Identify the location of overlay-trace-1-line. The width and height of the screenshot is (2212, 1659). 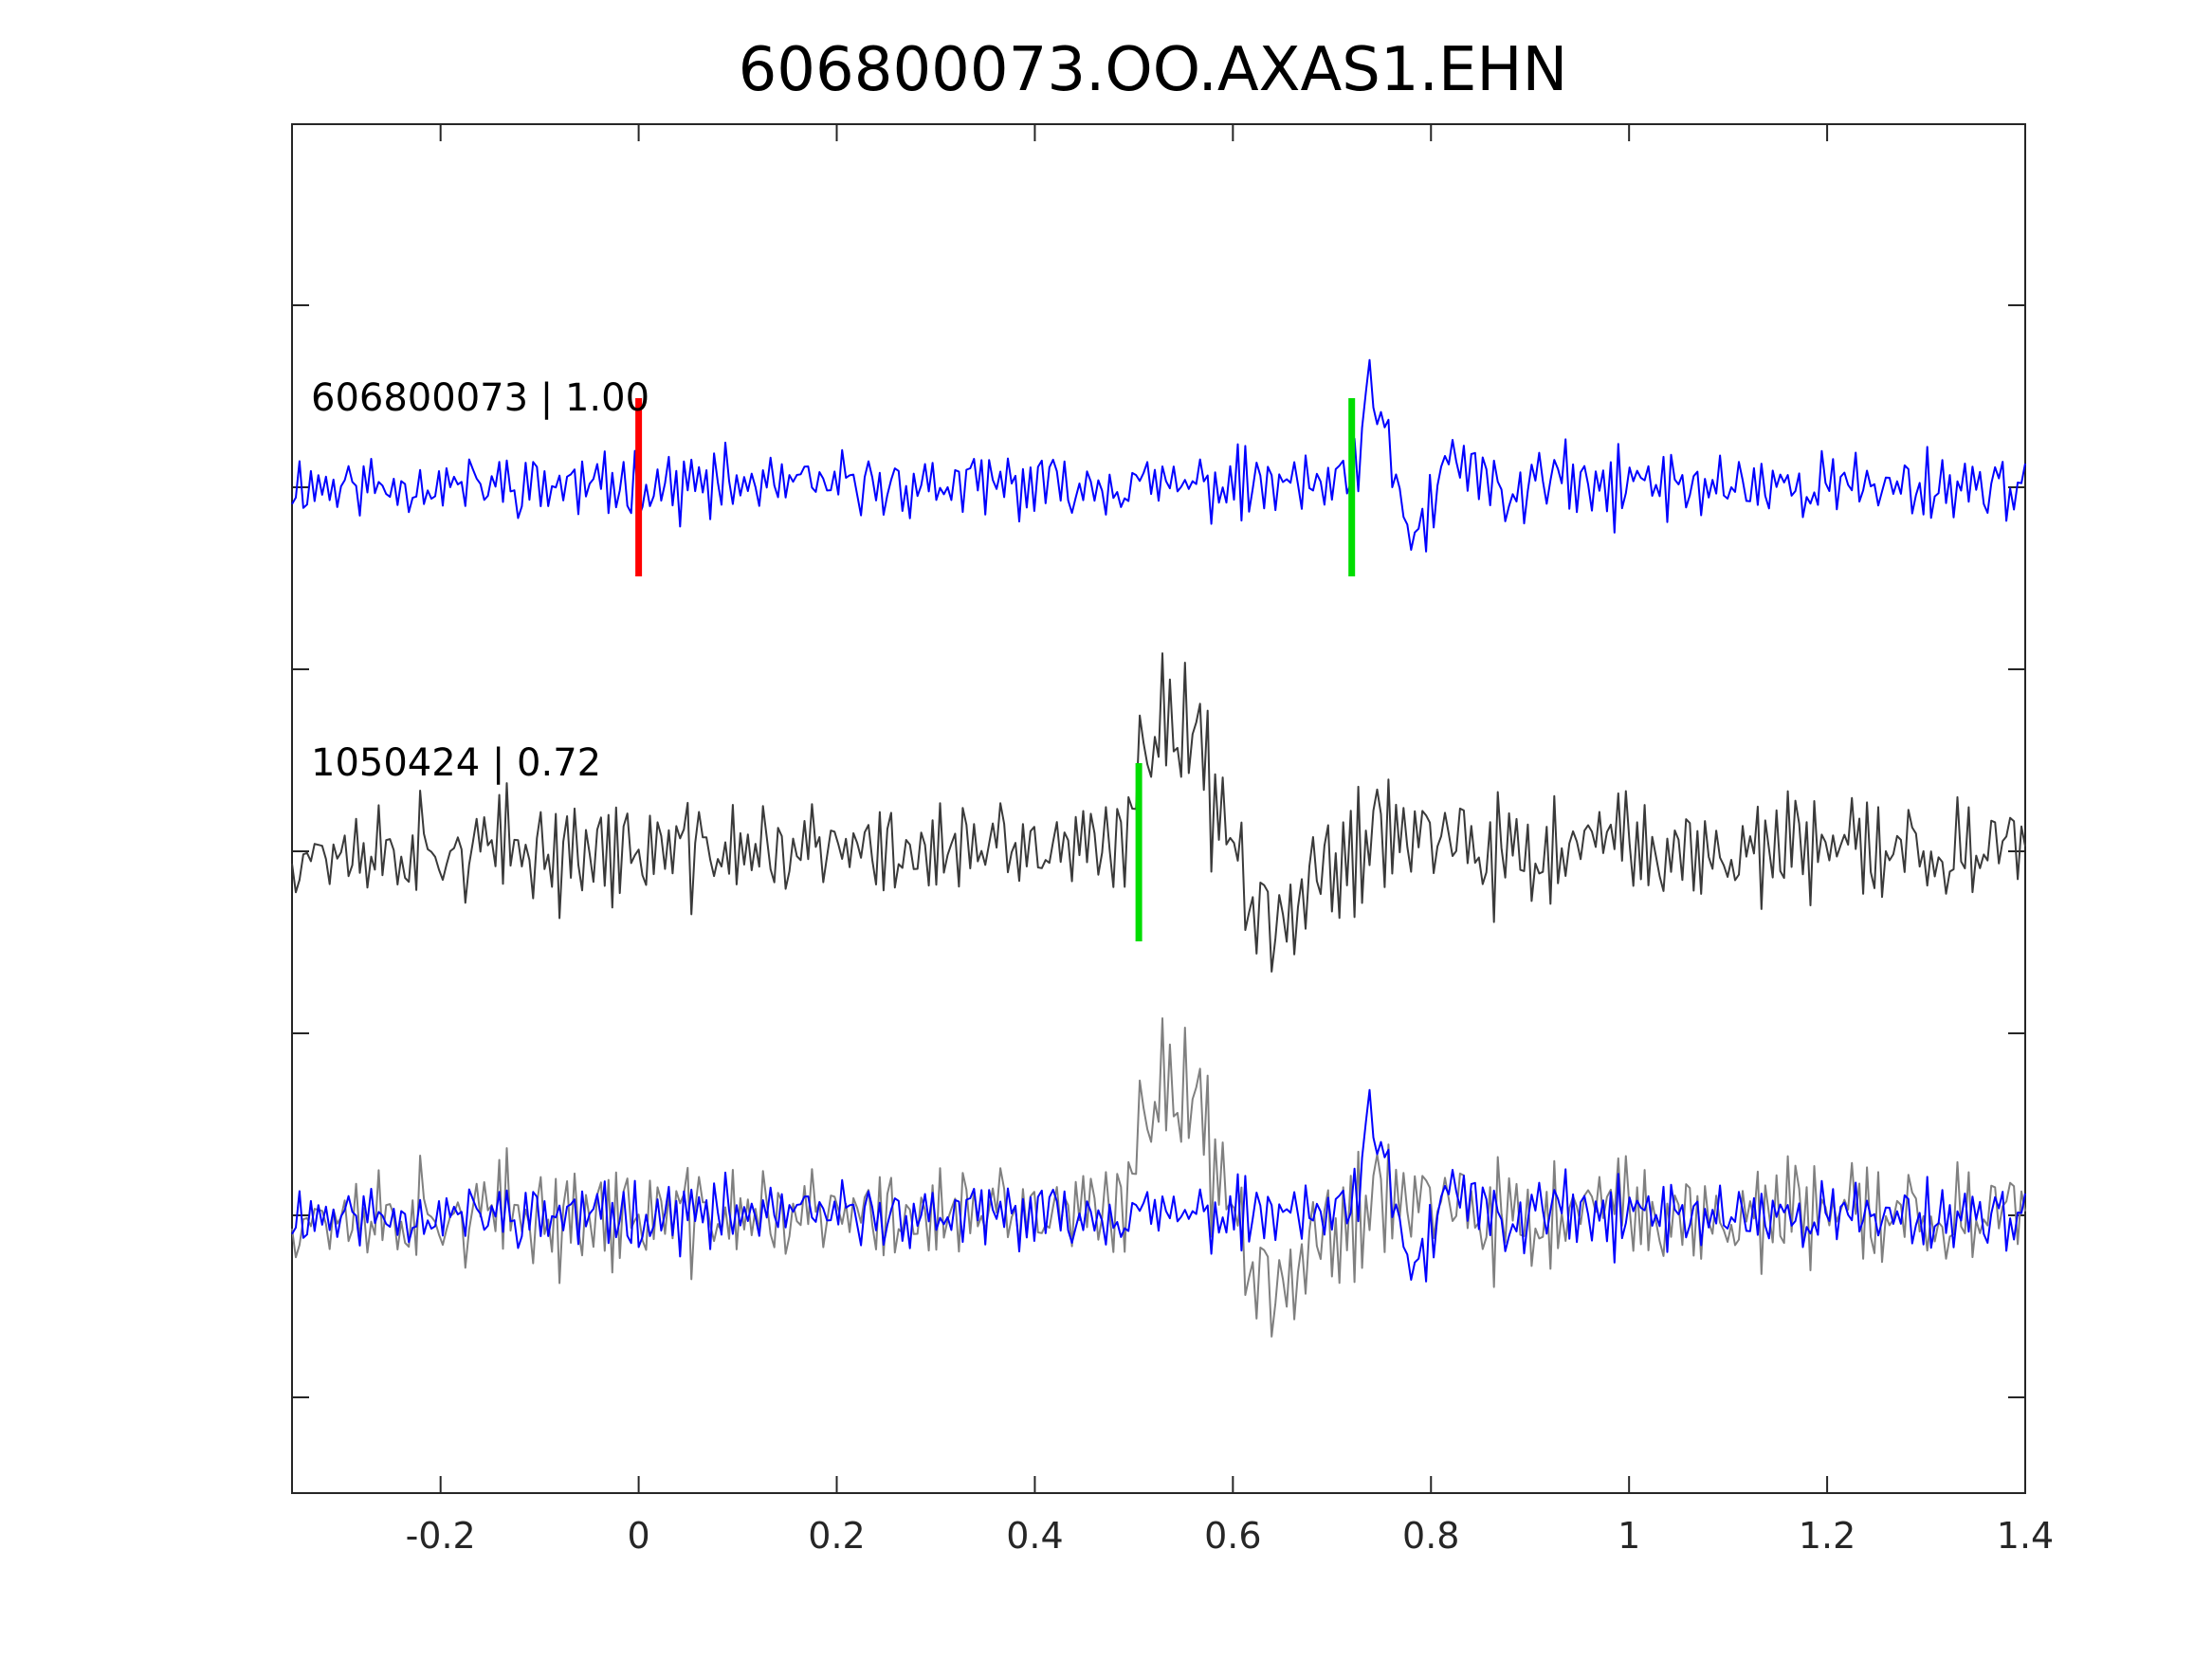
(1158, 1185).